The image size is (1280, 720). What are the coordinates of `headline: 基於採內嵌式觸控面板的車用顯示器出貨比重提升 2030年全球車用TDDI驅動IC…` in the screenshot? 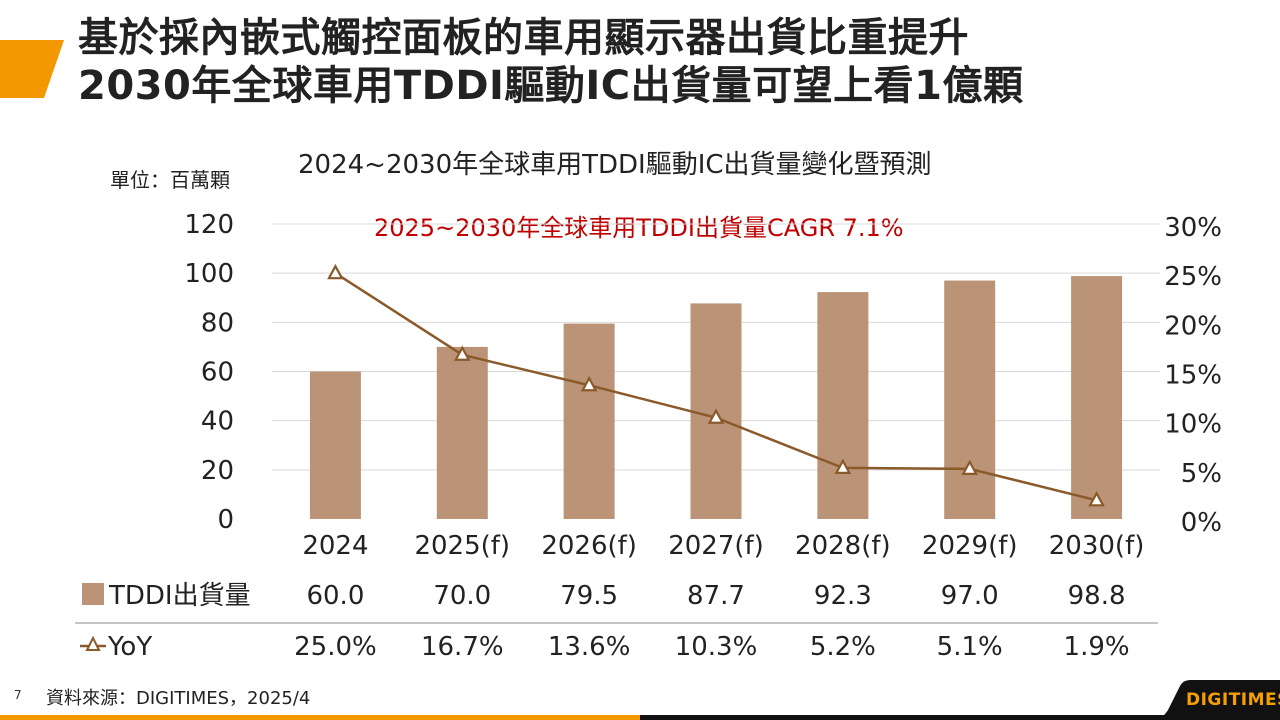 It's located at (550, 62).